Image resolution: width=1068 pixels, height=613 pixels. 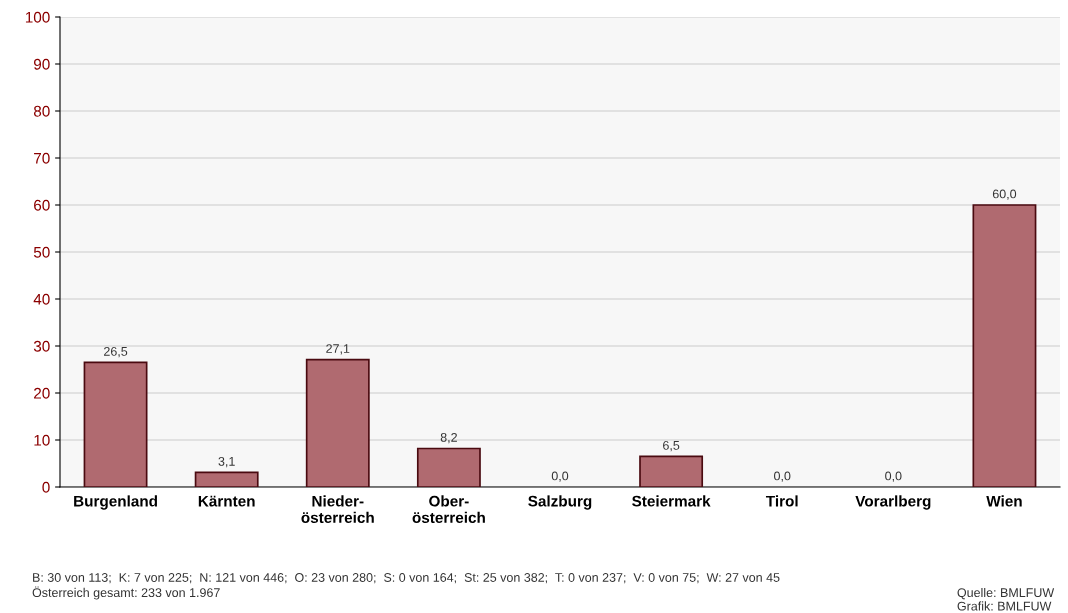 I want to click on y-tick-label: 20, so click(x=42, y=393).